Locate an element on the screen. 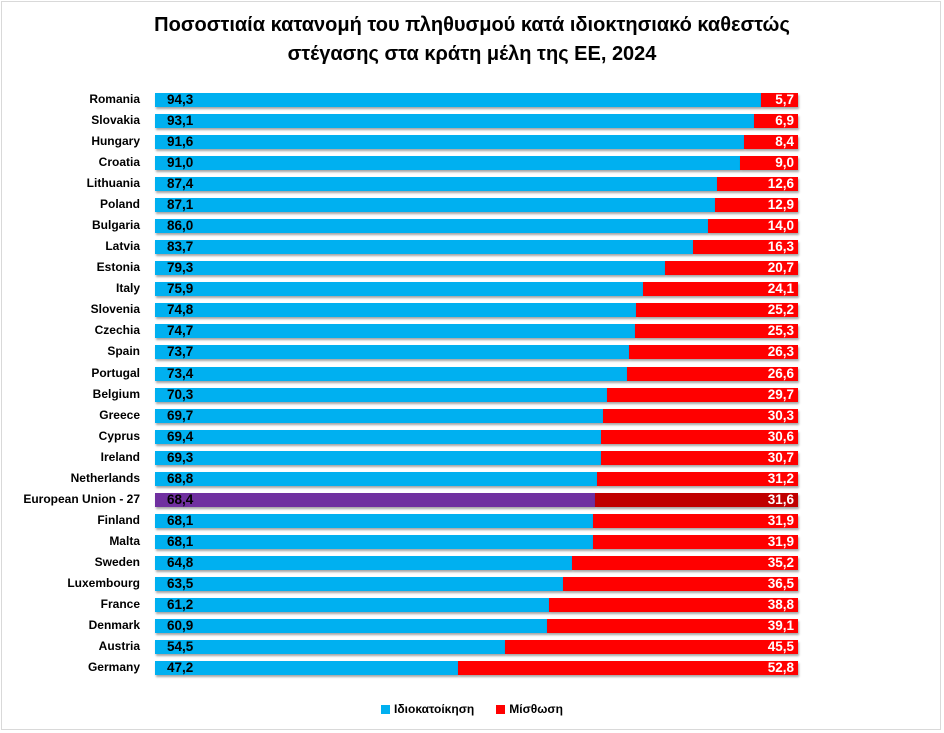 Image resolution: width=944 pixels, height=733 pixels. legend-label-rent: Μίσθωση is located at coordinates (536, 709).